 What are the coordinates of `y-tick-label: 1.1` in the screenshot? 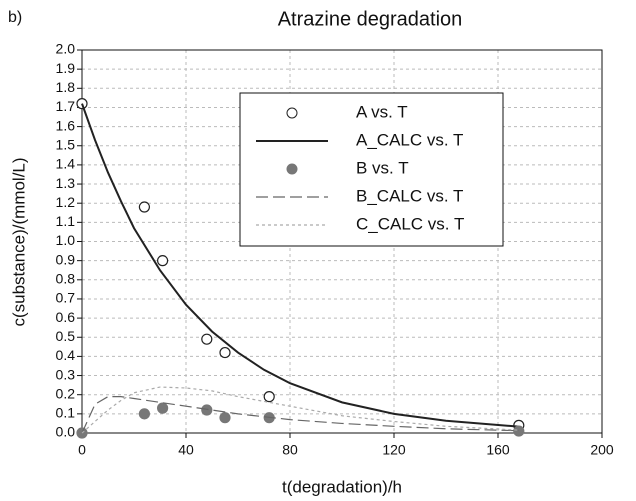 It's located at (66, 221).